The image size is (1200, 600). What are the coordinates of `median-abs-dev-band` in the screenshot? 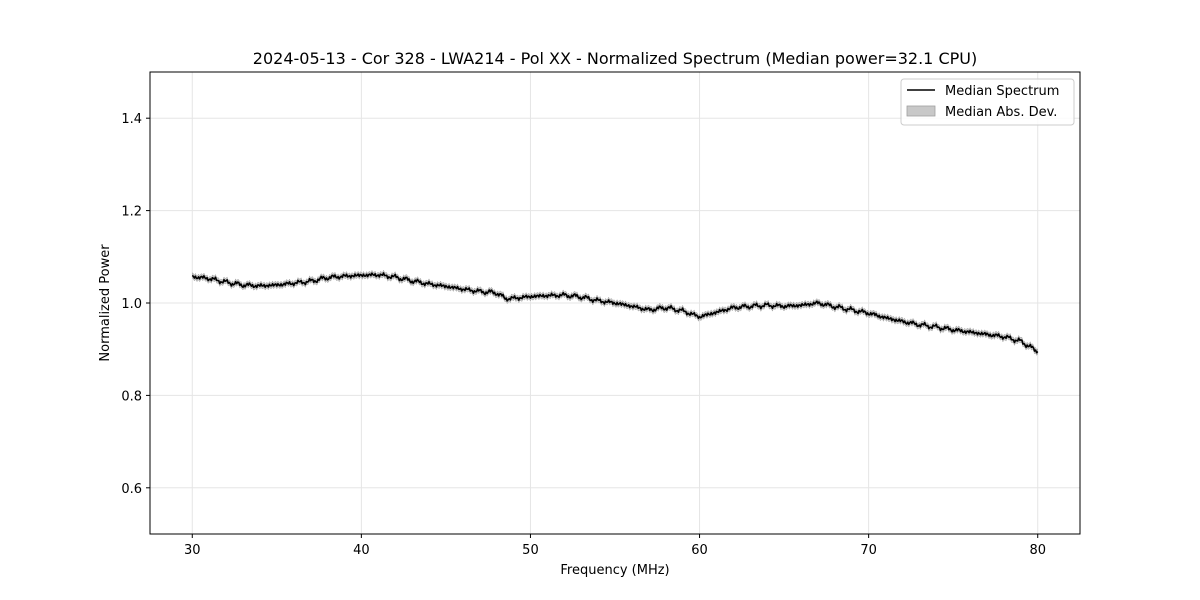 It's located at (615, 312).